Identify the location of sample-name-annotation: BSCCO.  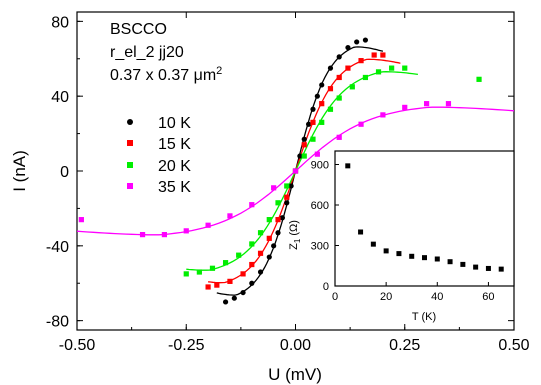
(138, 29).